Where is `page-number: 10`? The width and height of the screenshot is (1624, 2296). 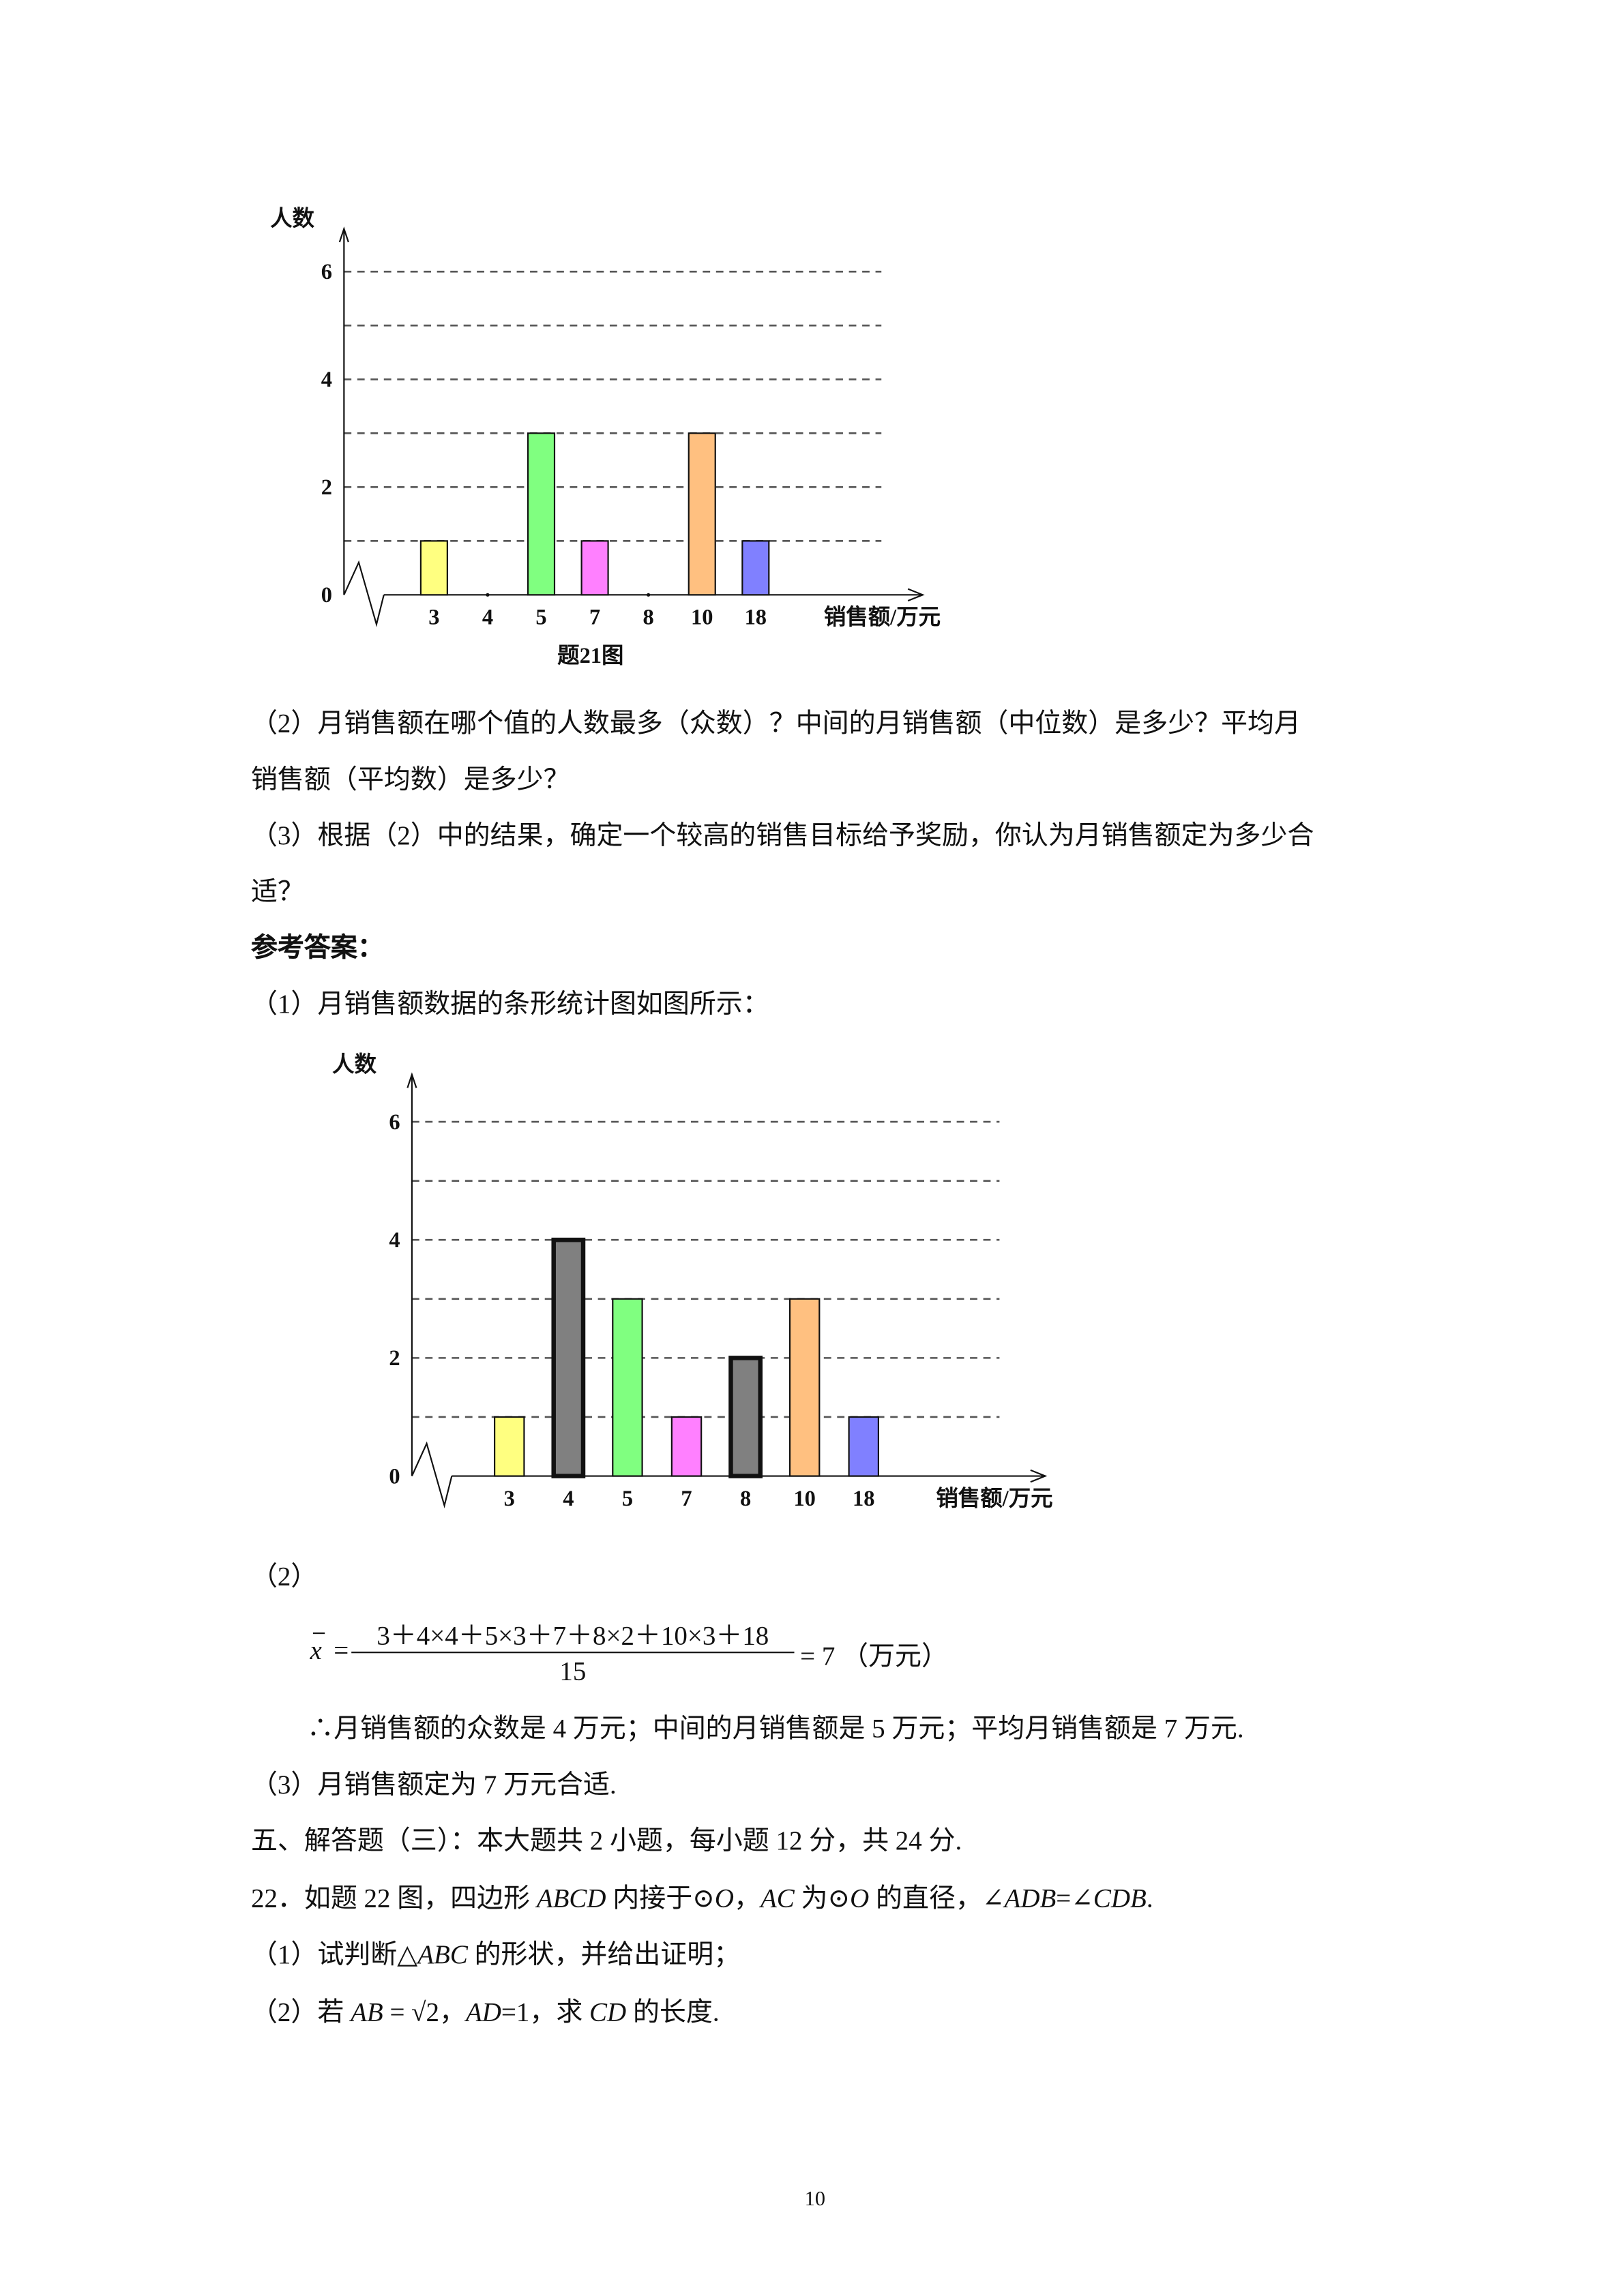
page-number: 10 is located at coordinates (814, 2200).